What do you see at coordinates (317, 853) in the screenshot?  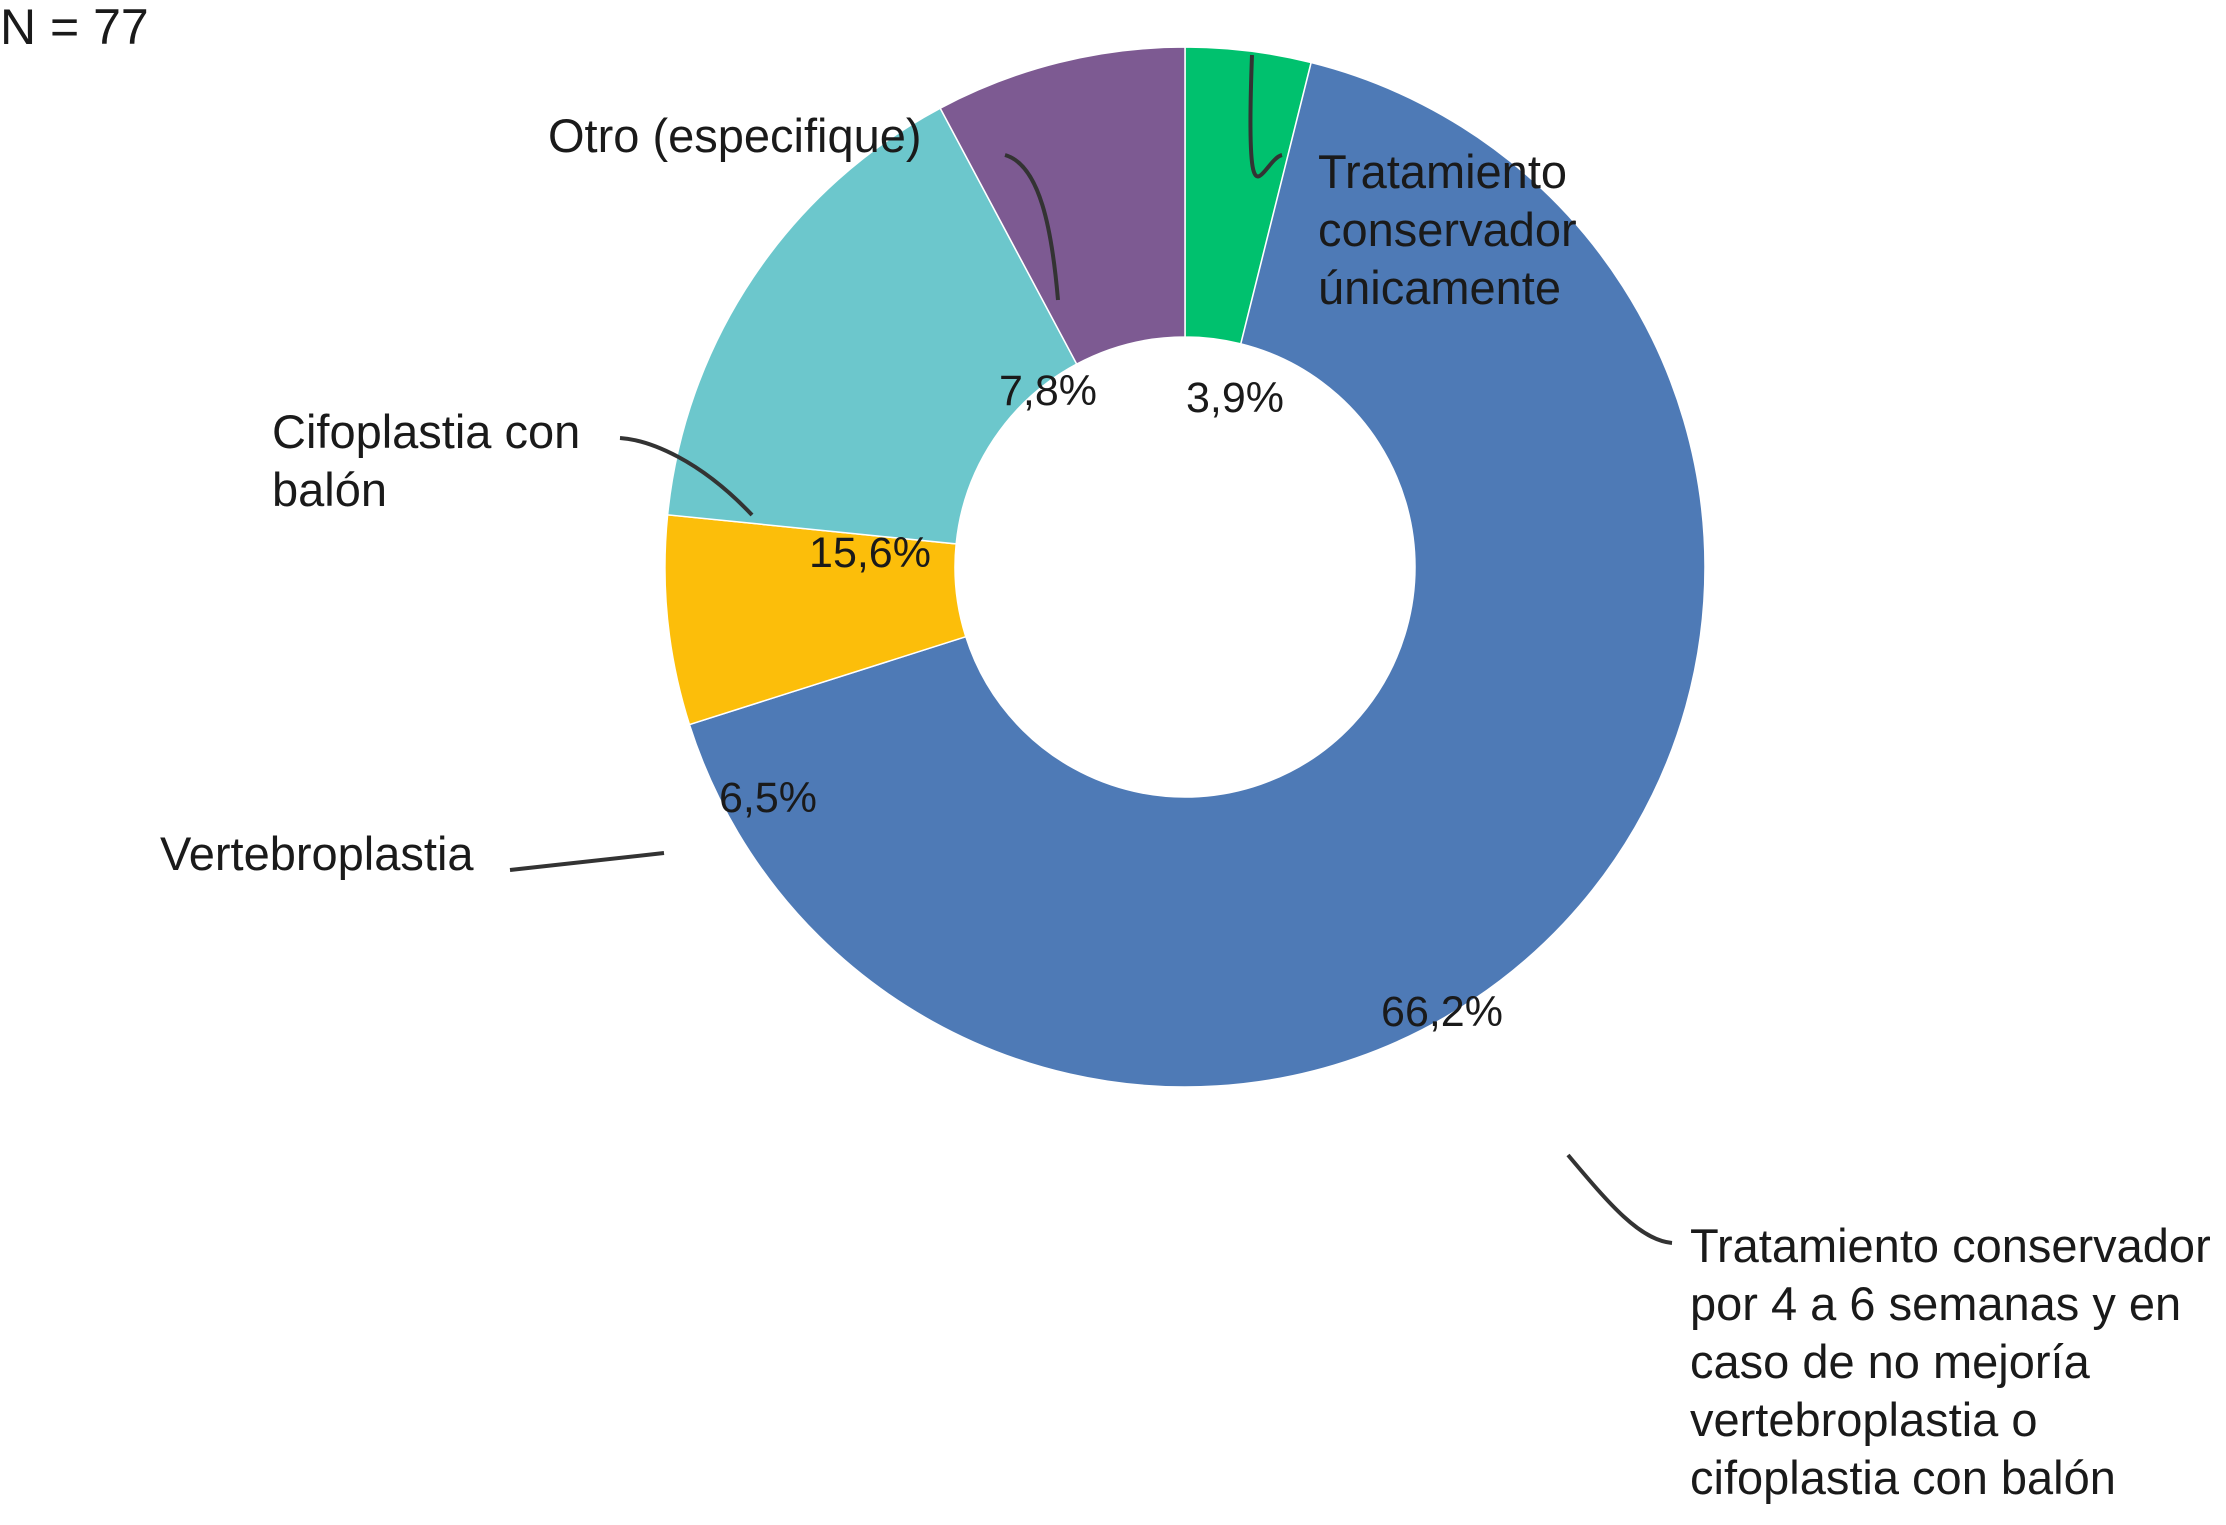 I see `slice-category-label: Vertebroplastia` at bounding box center [317, 853].